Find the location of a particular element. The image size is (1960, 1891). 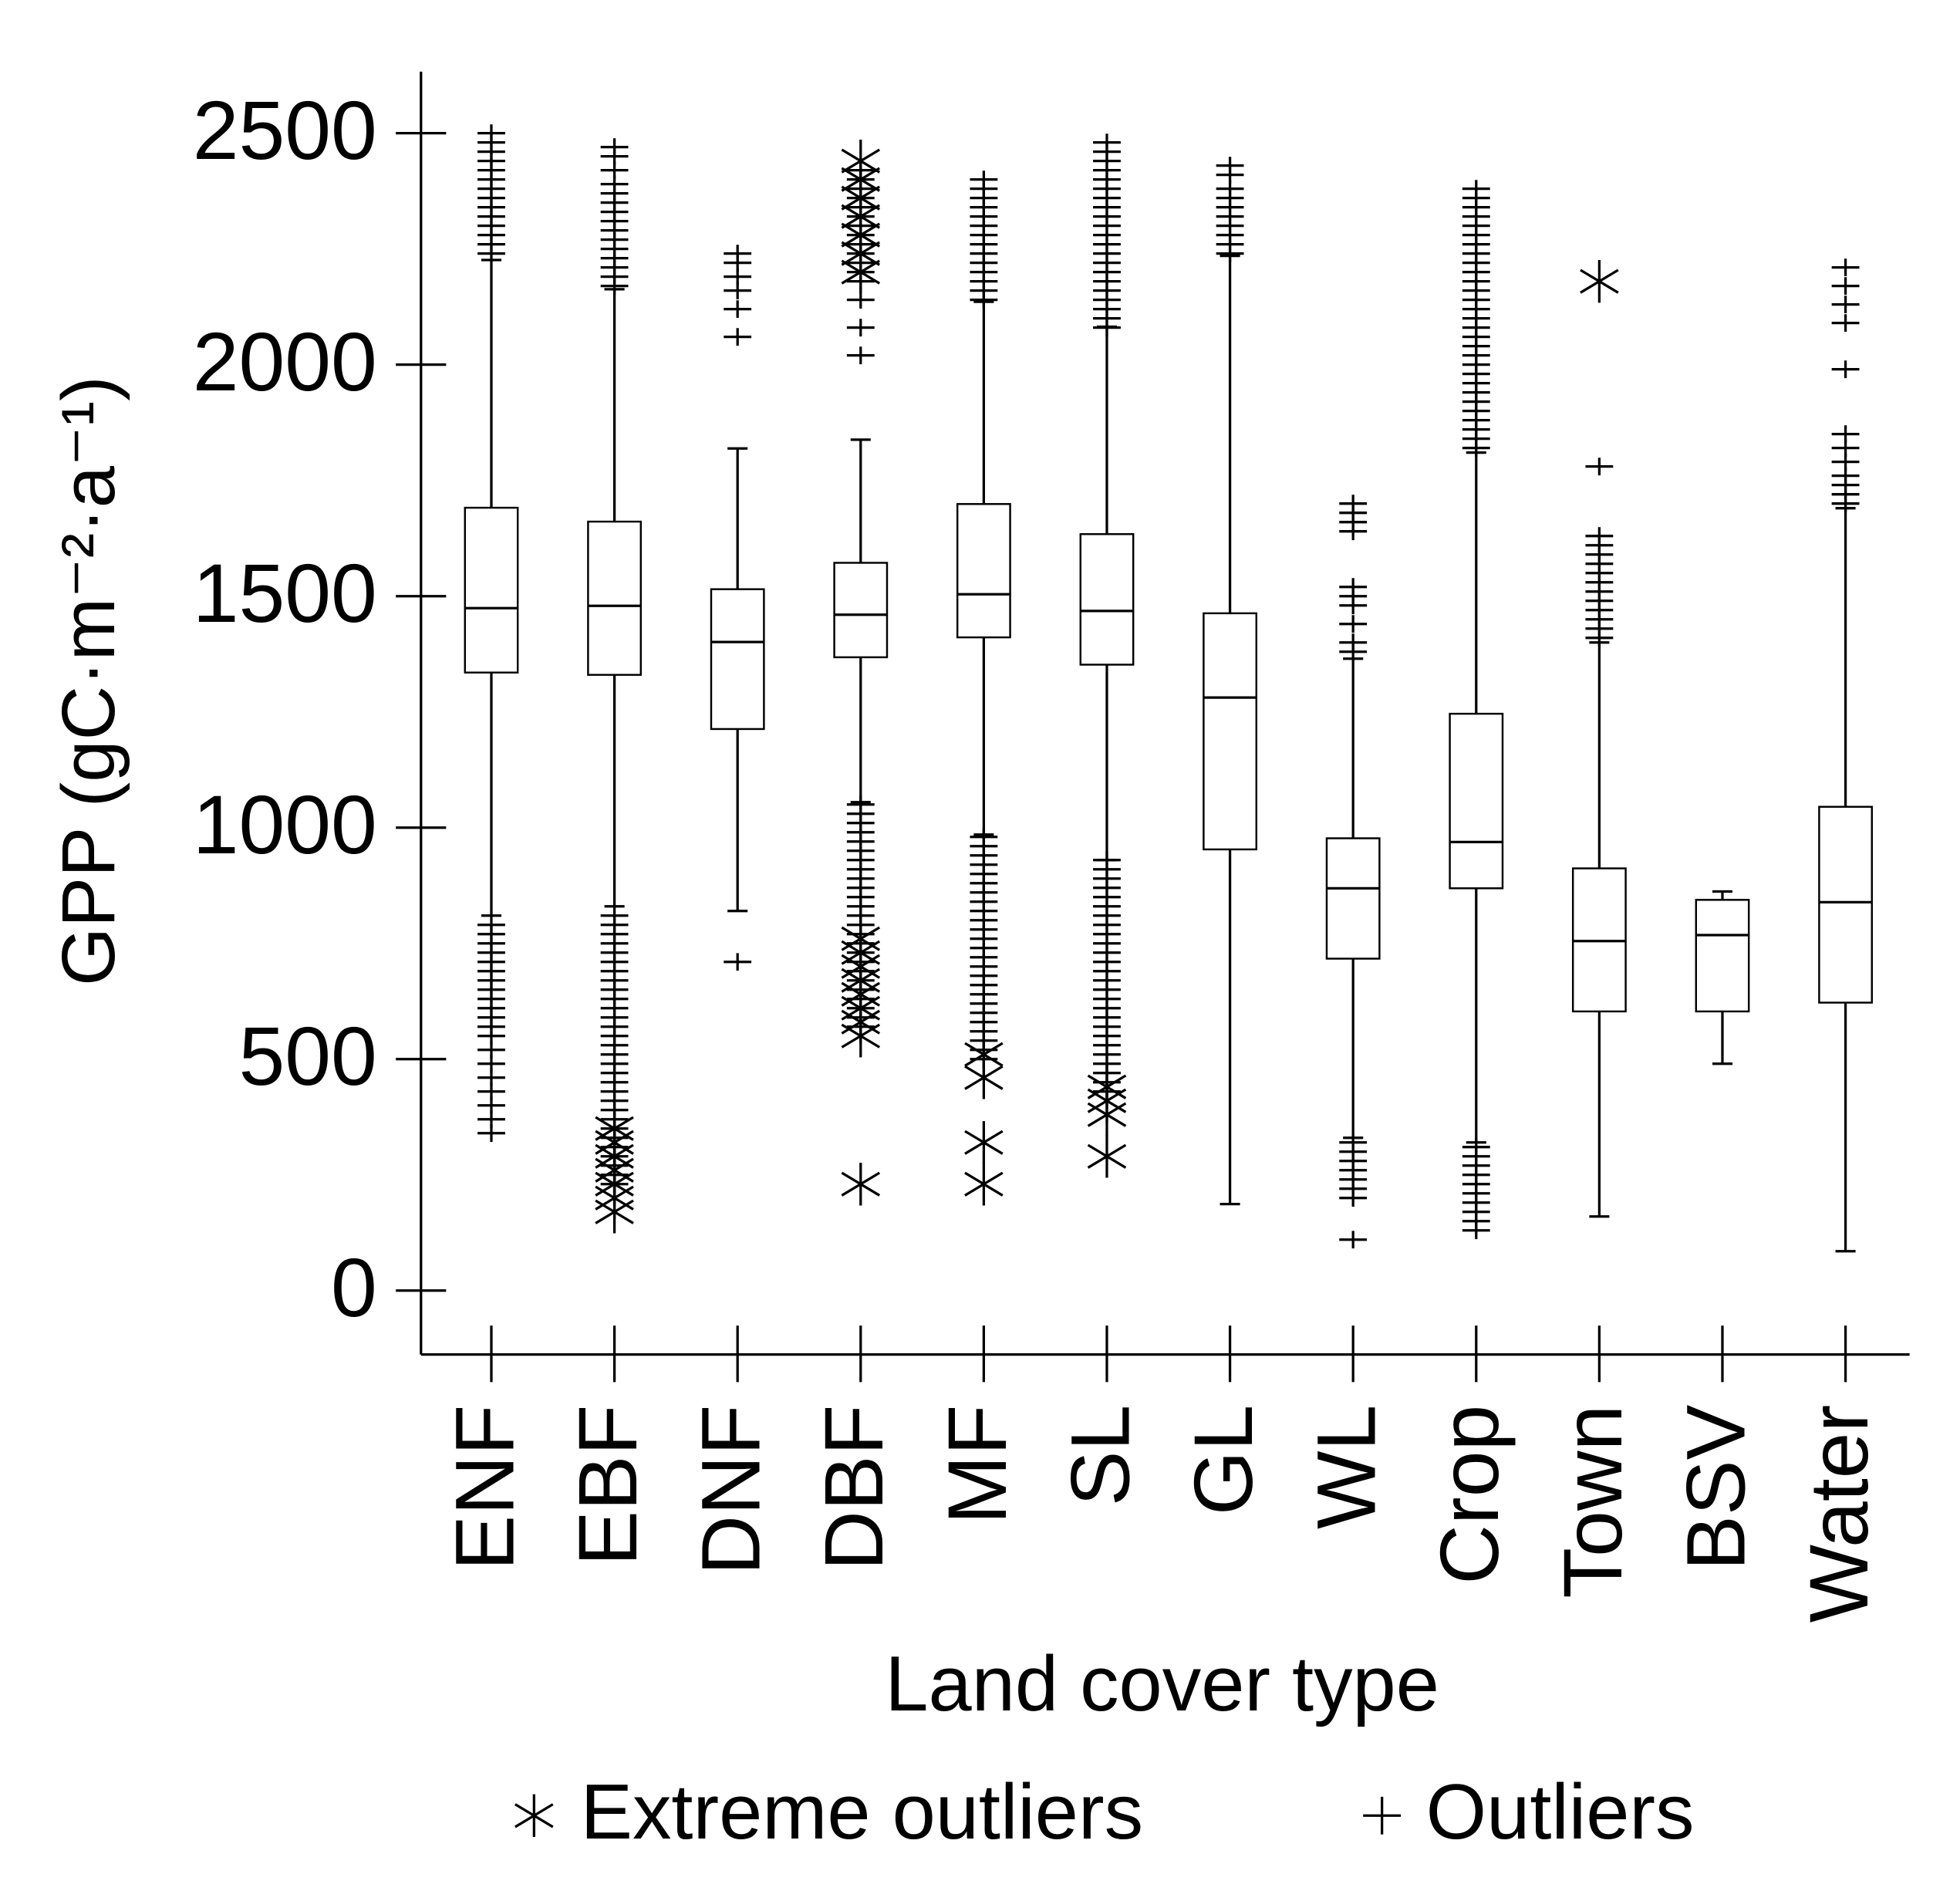

x-tick-label: GL is located at coordinates (1224, 1460).